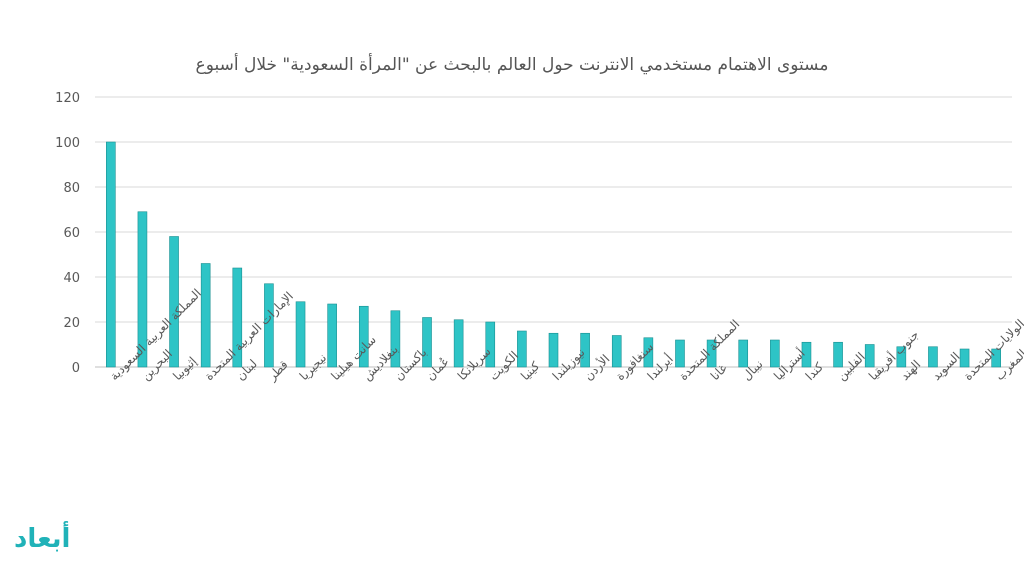 This screenshot has height=576, width=1024. I want to click on y-tick-label: 60, so click(71, 233).